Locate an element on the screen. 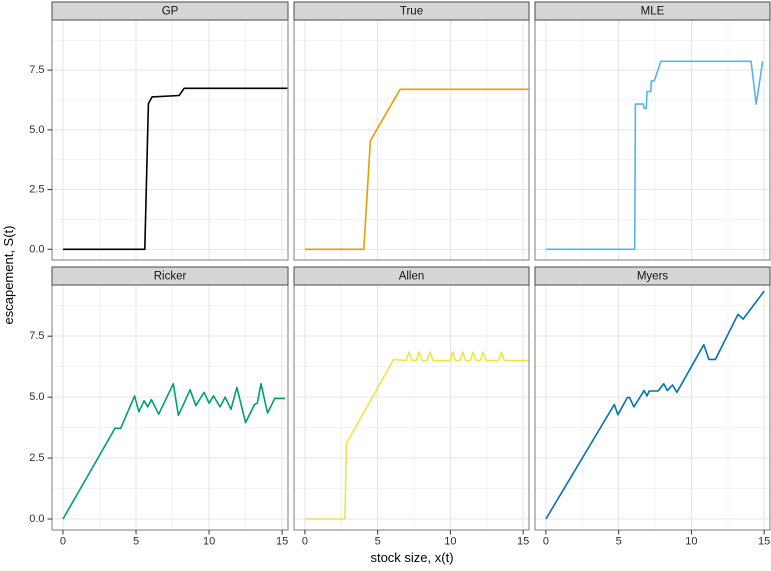 The height and width of the screenshot is (571, 771). series-line-gp is located at coordinates (175, 169).